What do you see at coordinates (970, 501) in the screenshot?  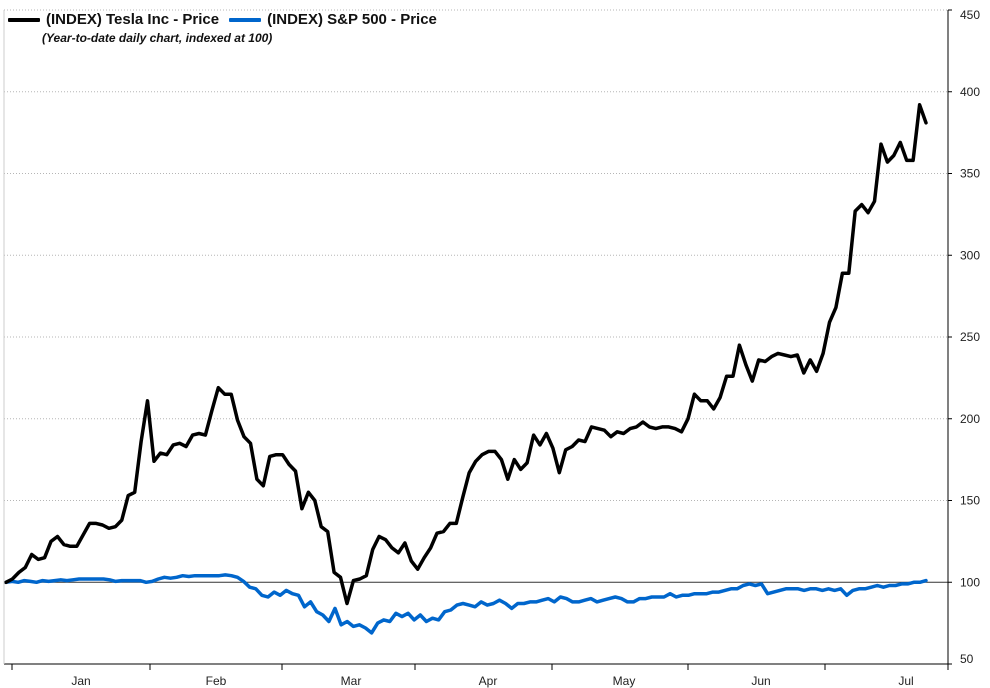 I see `y-tick-label: 150` at bounding box center [970, 501].